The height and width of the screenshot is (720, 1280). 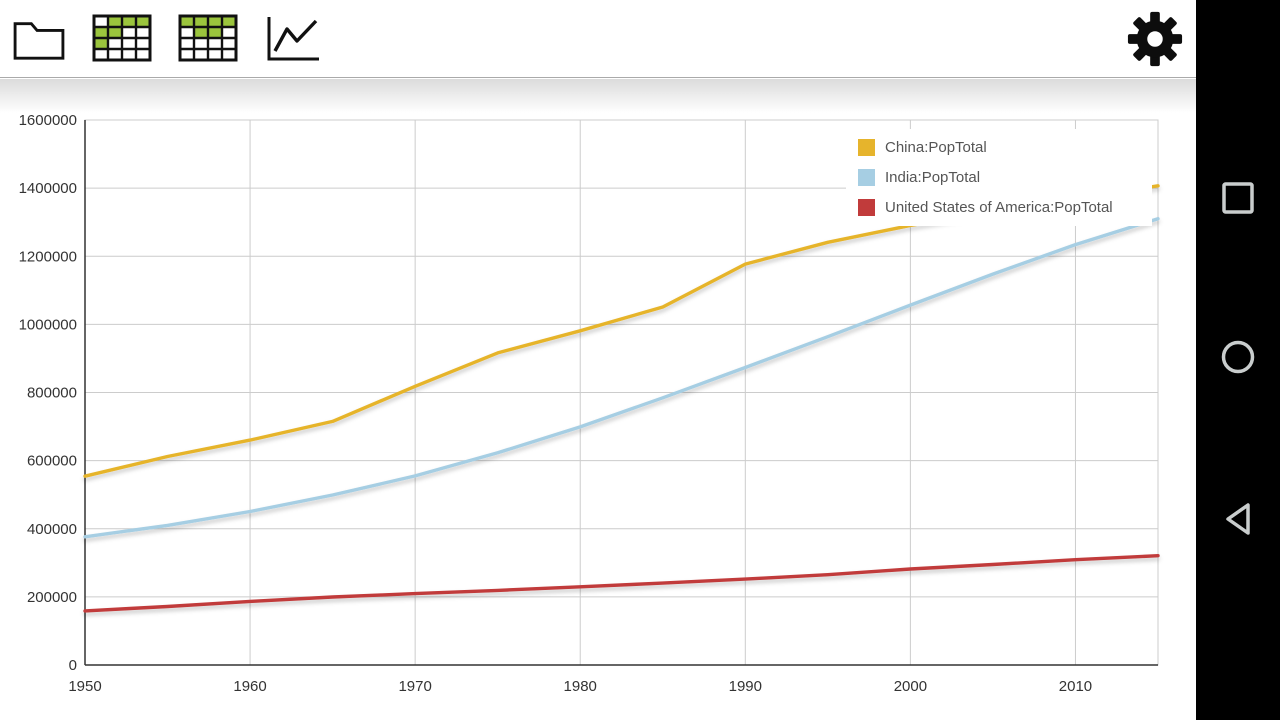 What do you see at coordinates (598, 39) in the screenshot?
I see `toolbar` at bounding box center [598, 39].